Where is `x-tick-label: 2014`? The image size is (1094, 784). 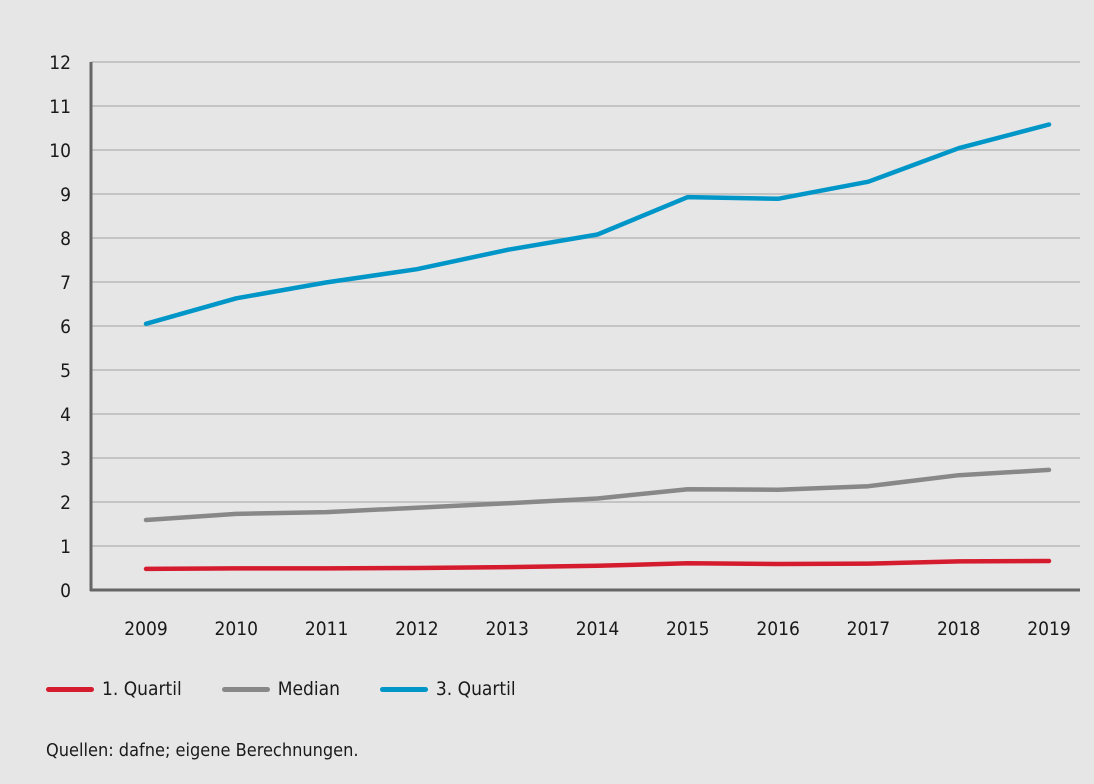
x-tick-label: 2014 is located at coordinates (598, 629).